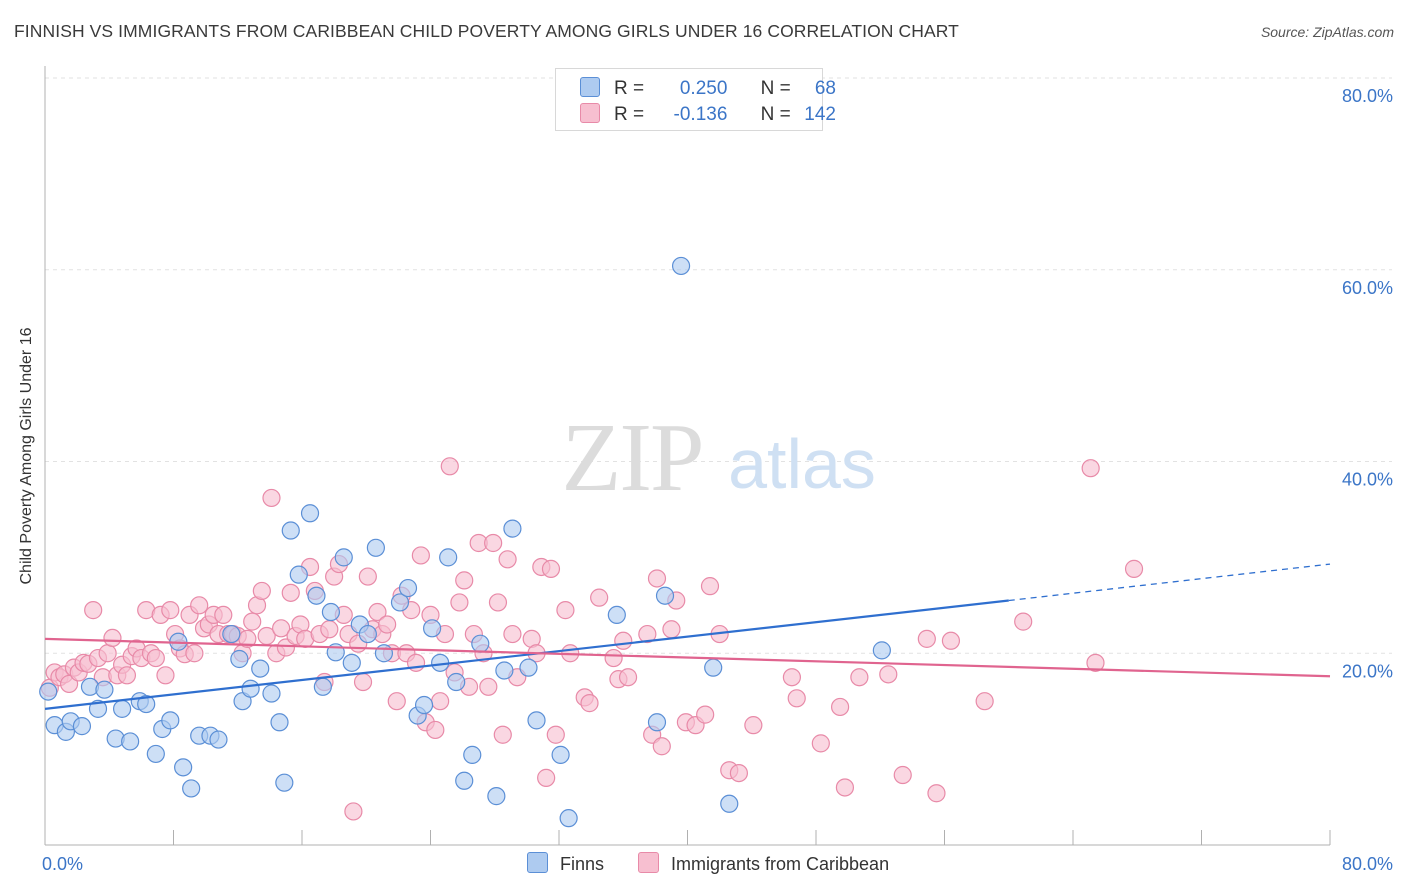 The height and width of the screenshot is (892, 1406). I want to click on caribbean-r-value: -0.136, so click(700, 114).